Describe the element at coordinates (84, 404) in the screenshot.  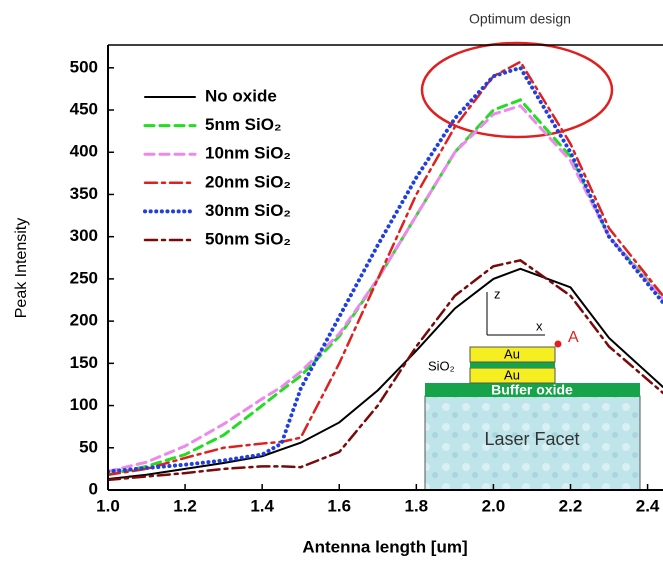
I see `y-tick-label: 100` at that location.